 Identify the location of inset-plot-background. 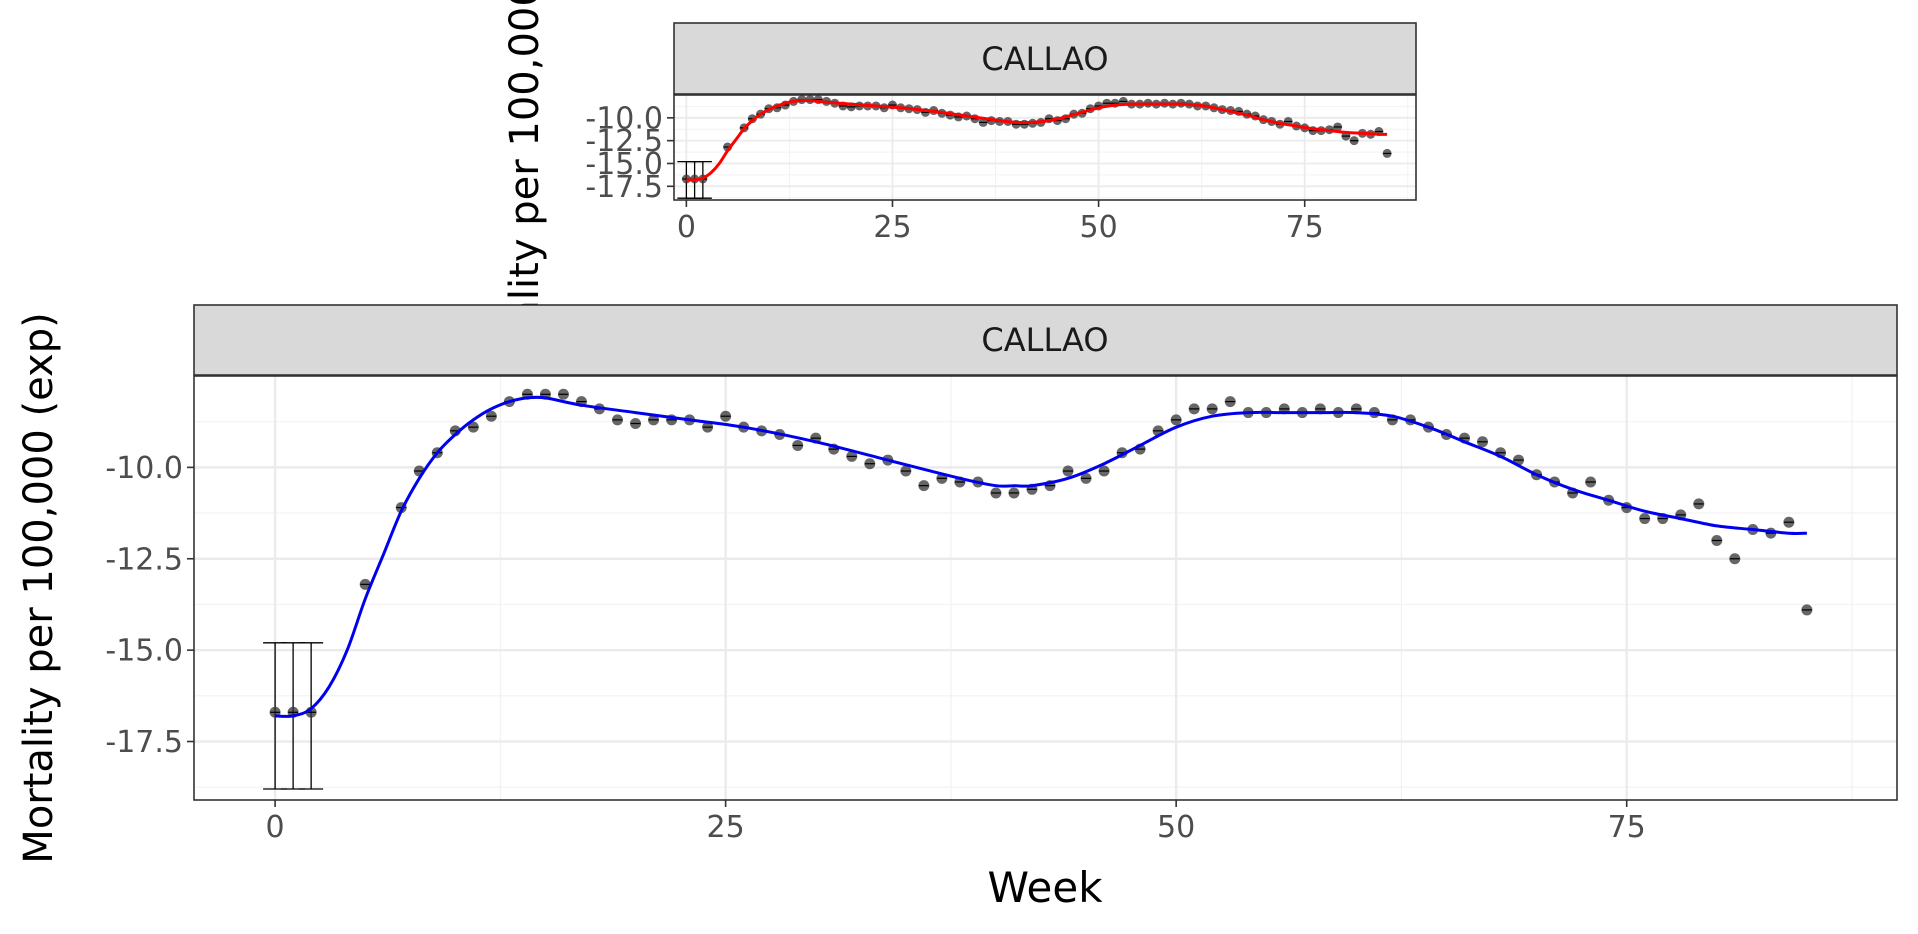
(1045, 147).